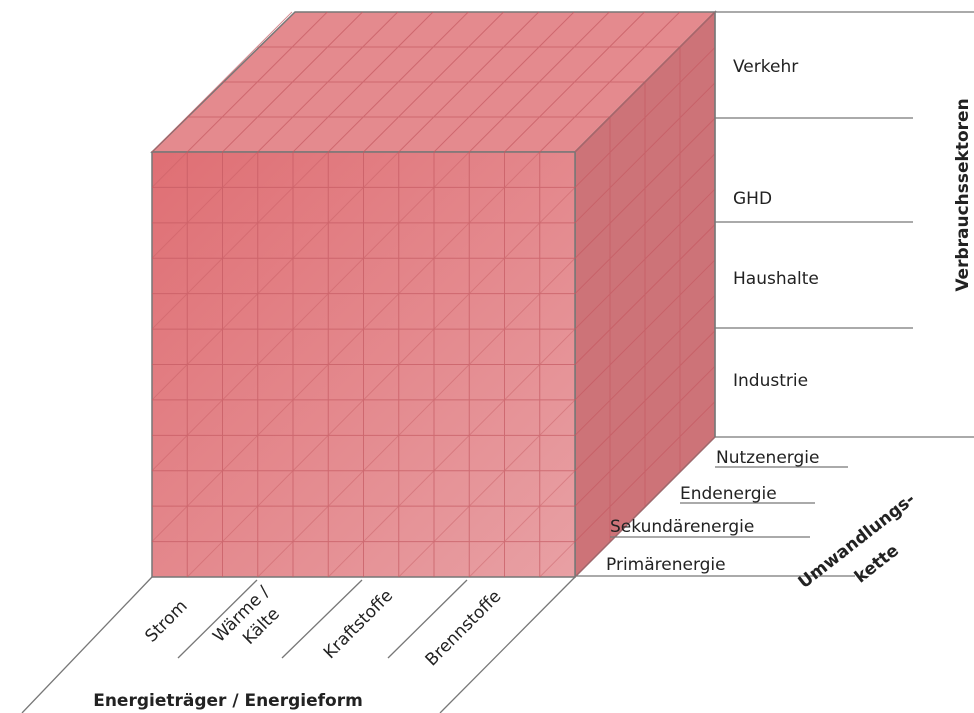 The image size is (974, 713). Describe the element at coordinates (752, 199) in the screenshot. I see `sector-label: GHD` at that location.